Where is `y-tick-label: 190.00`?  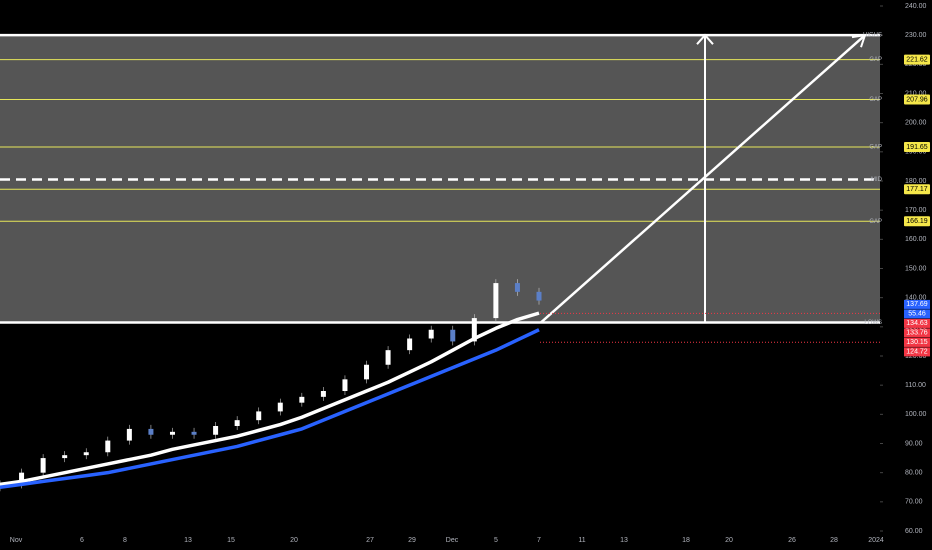 y-tick-label: 190.00 is located at coordinates (916, 152).